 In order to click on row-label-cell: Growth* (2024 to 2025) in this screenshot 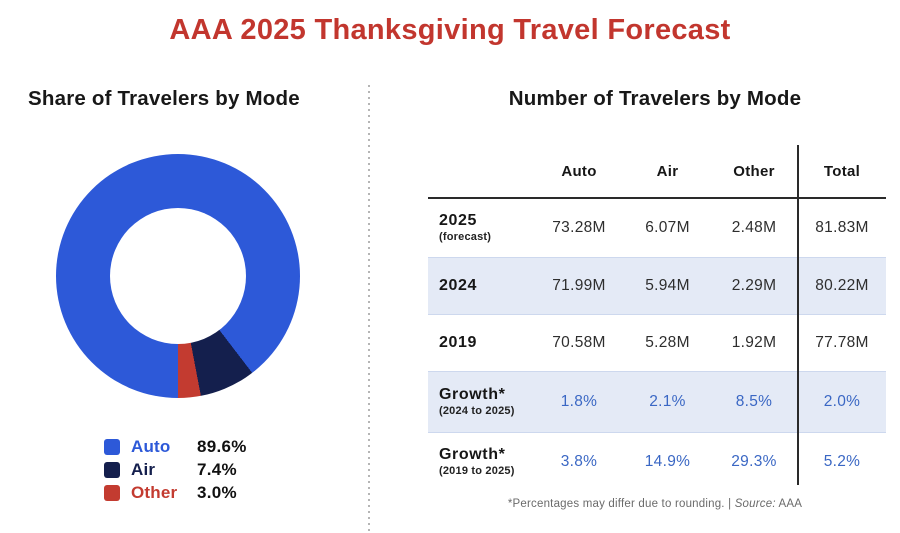, I will do `click(480, 402)`.